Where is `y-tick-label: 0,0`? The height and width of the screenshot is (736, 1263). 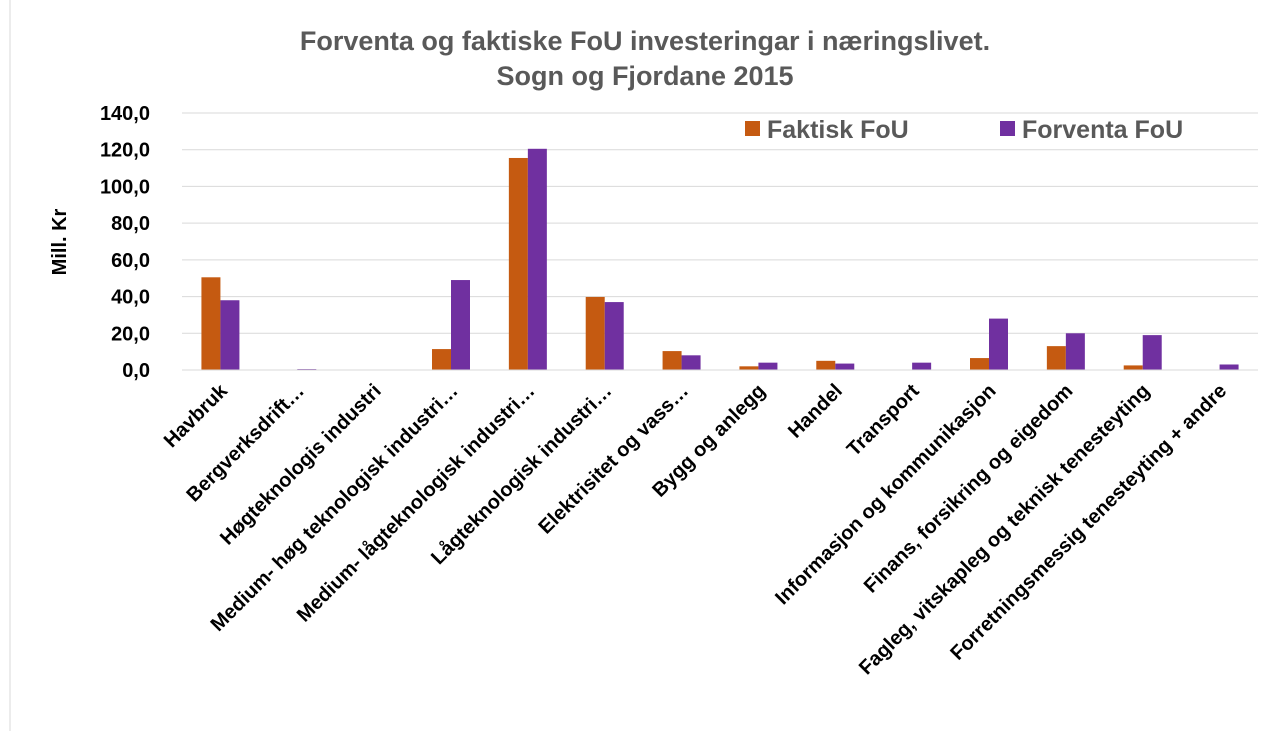
y-tick-label: 0,0 is located at coordinates (136, 371).